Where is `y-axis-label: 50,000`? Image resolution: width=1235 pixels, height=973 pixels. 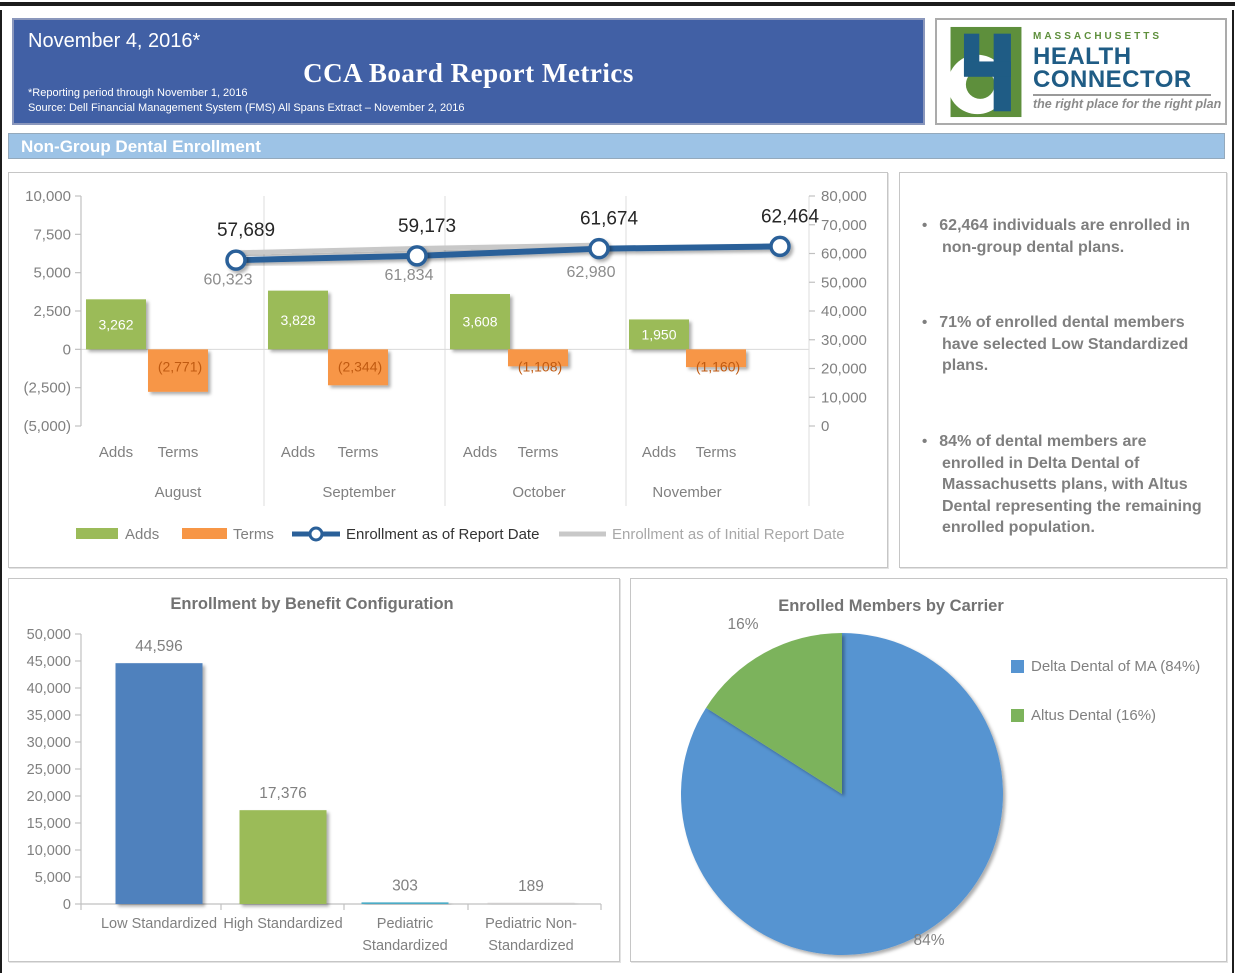 y-axis-label: 50,000 is located at coordinates (49, 635).